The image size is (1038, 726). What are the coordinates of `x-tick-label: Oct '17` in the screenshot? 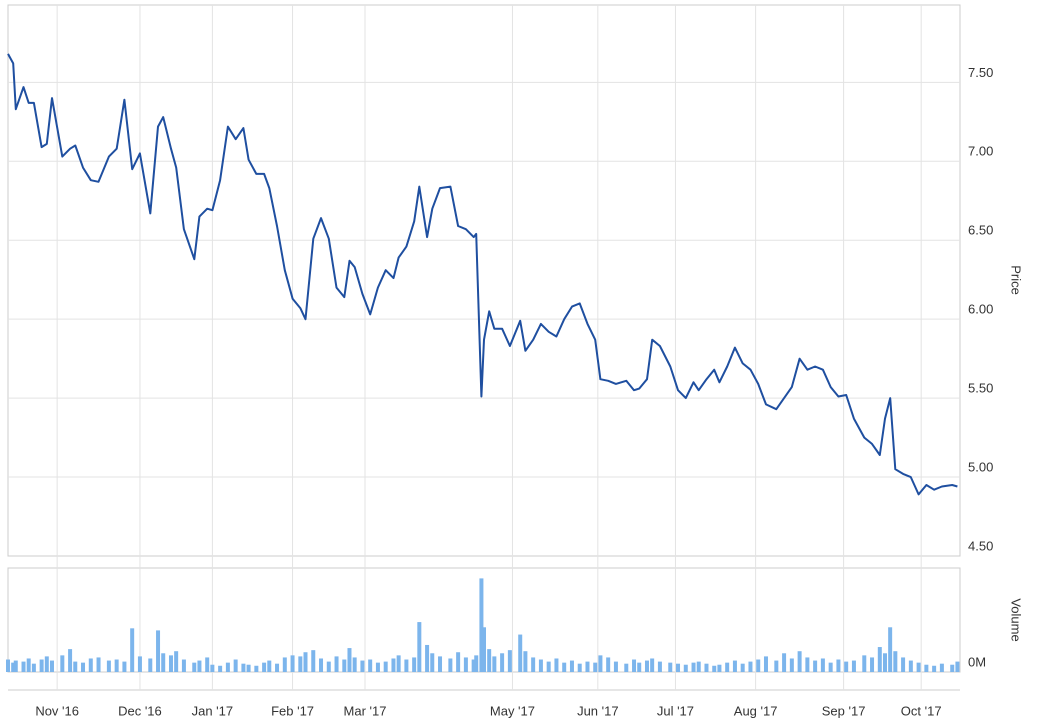 It's located at (921, 710).